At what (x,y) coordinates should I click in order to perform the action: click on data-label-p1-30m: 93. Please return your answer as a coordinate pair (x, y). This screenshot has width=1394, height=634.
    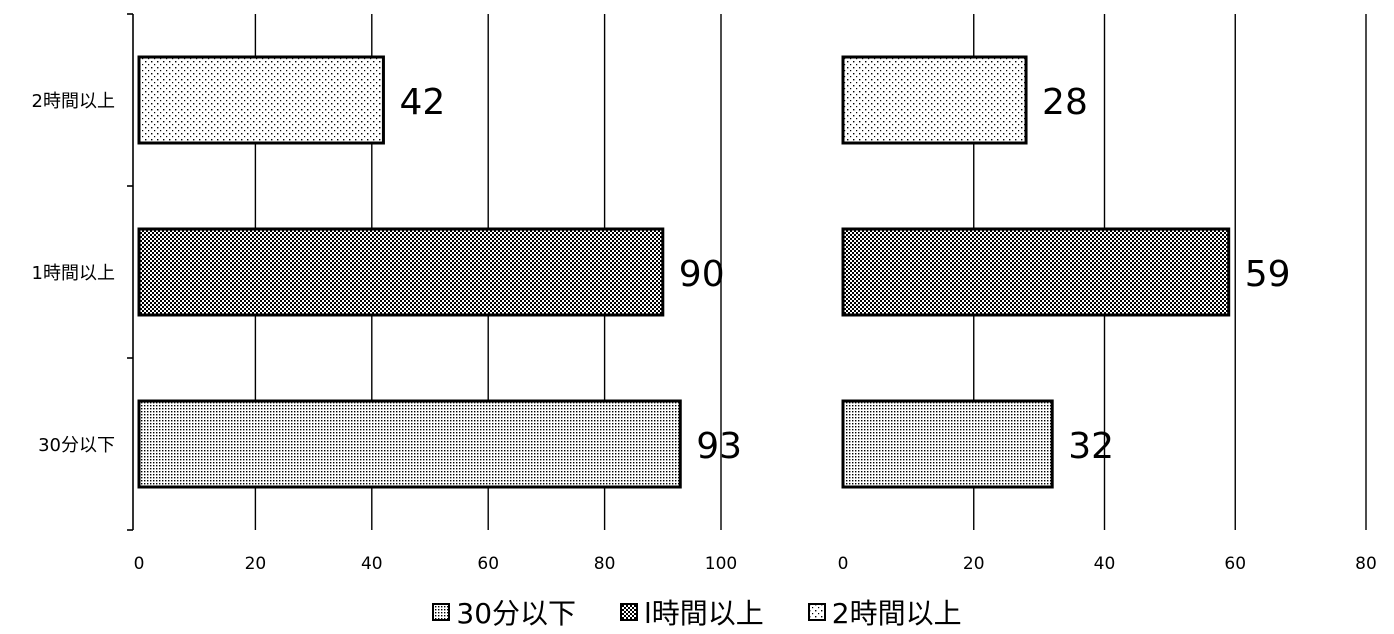
    Looking at the image, I should click on (719, 446).